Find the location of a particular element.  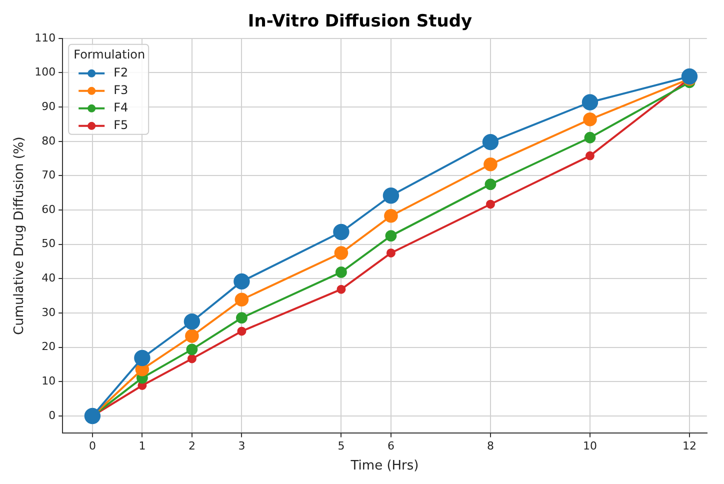

legend-title: Formulation is located at coordinates (110, 55).